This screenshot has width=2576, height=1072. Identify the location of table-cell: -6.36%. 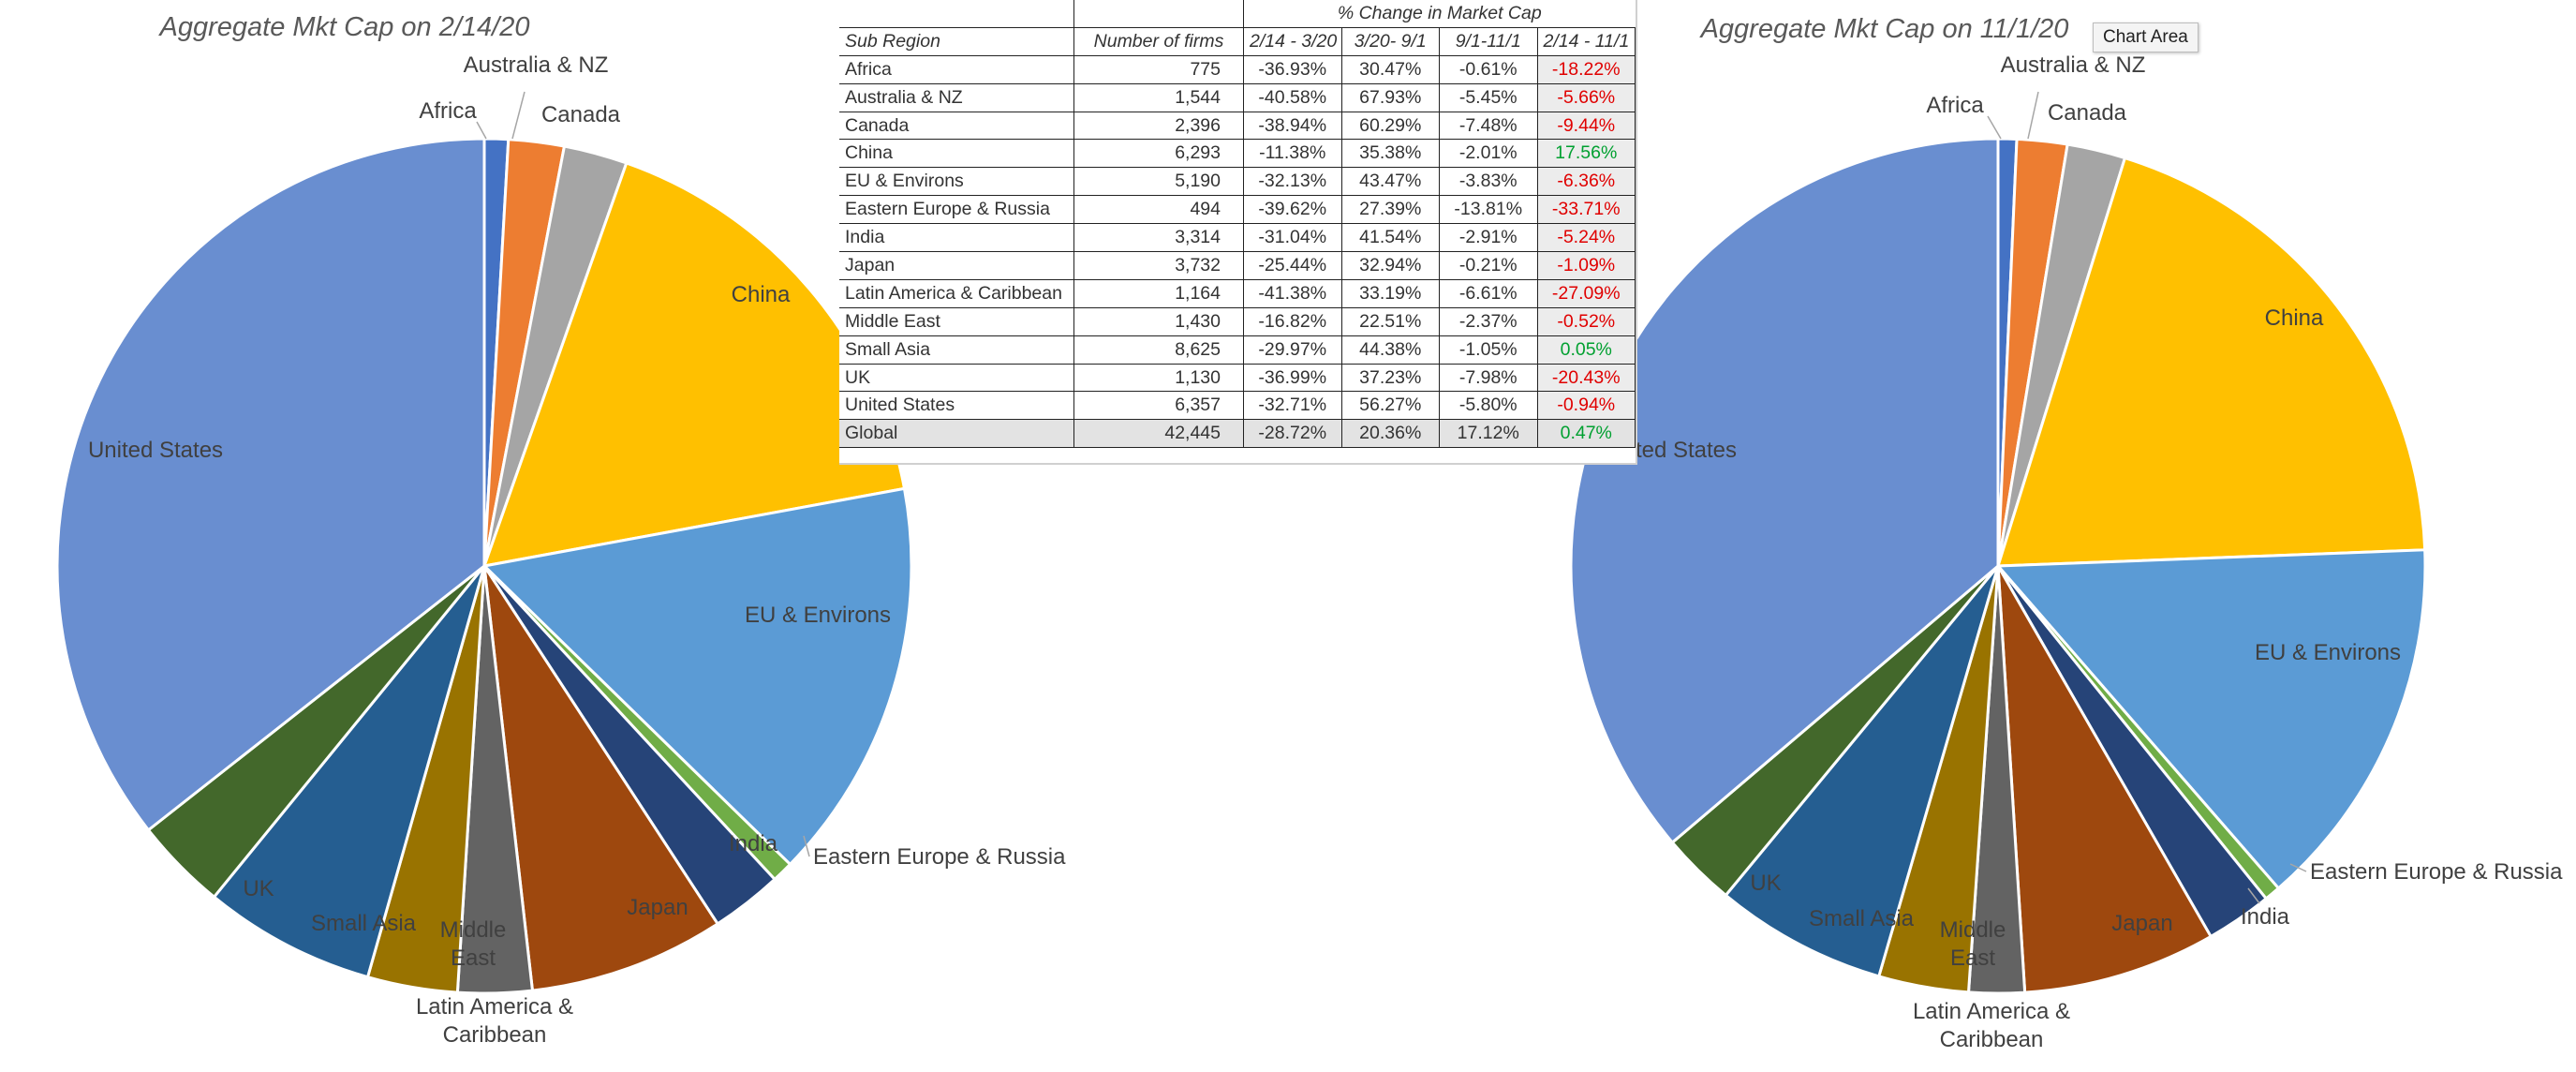
(1586, 182).